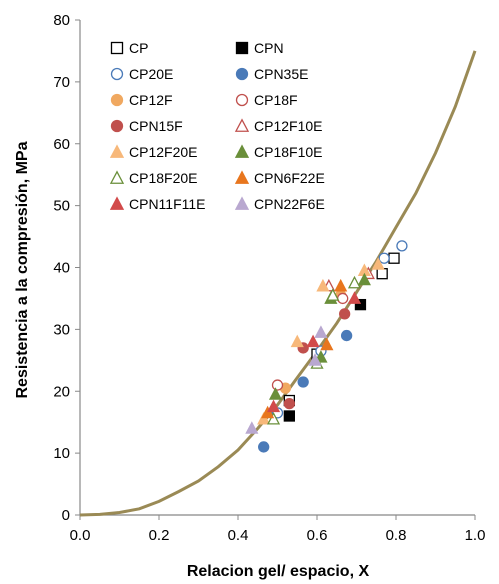  I want to click on y-tick-label: 60, so click(61, 144).